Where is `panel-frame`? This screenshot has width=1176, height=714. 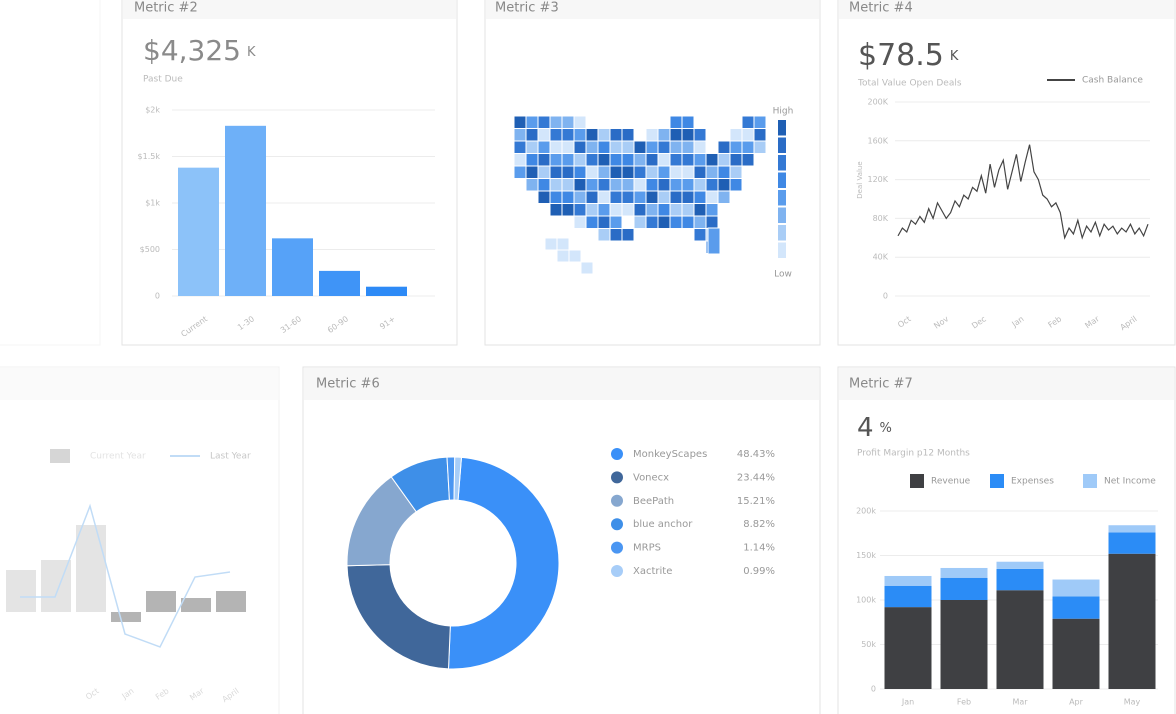 panel-frame is located at coordinates (50, 173).